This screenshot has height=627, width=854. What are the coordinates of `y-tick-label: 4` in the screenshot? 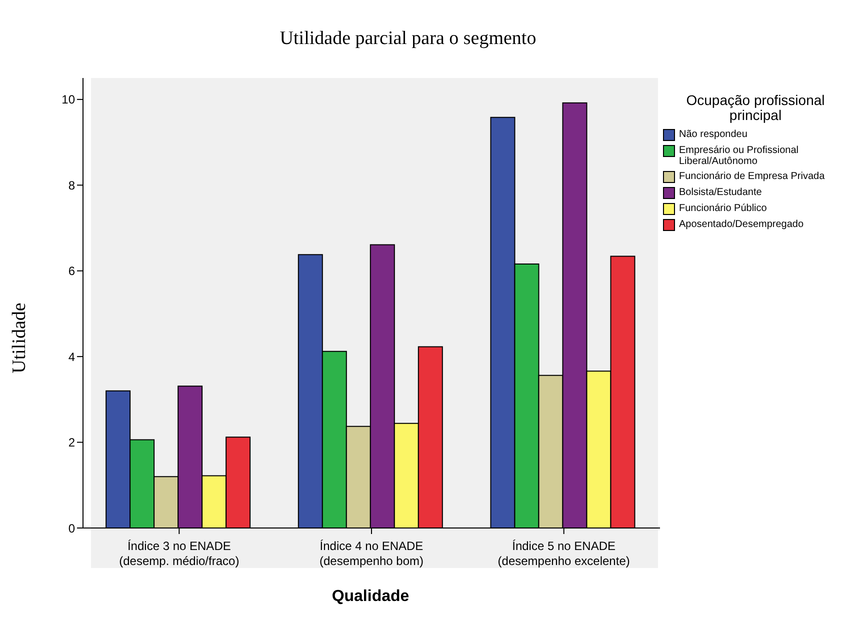 It's located at (72, 357).